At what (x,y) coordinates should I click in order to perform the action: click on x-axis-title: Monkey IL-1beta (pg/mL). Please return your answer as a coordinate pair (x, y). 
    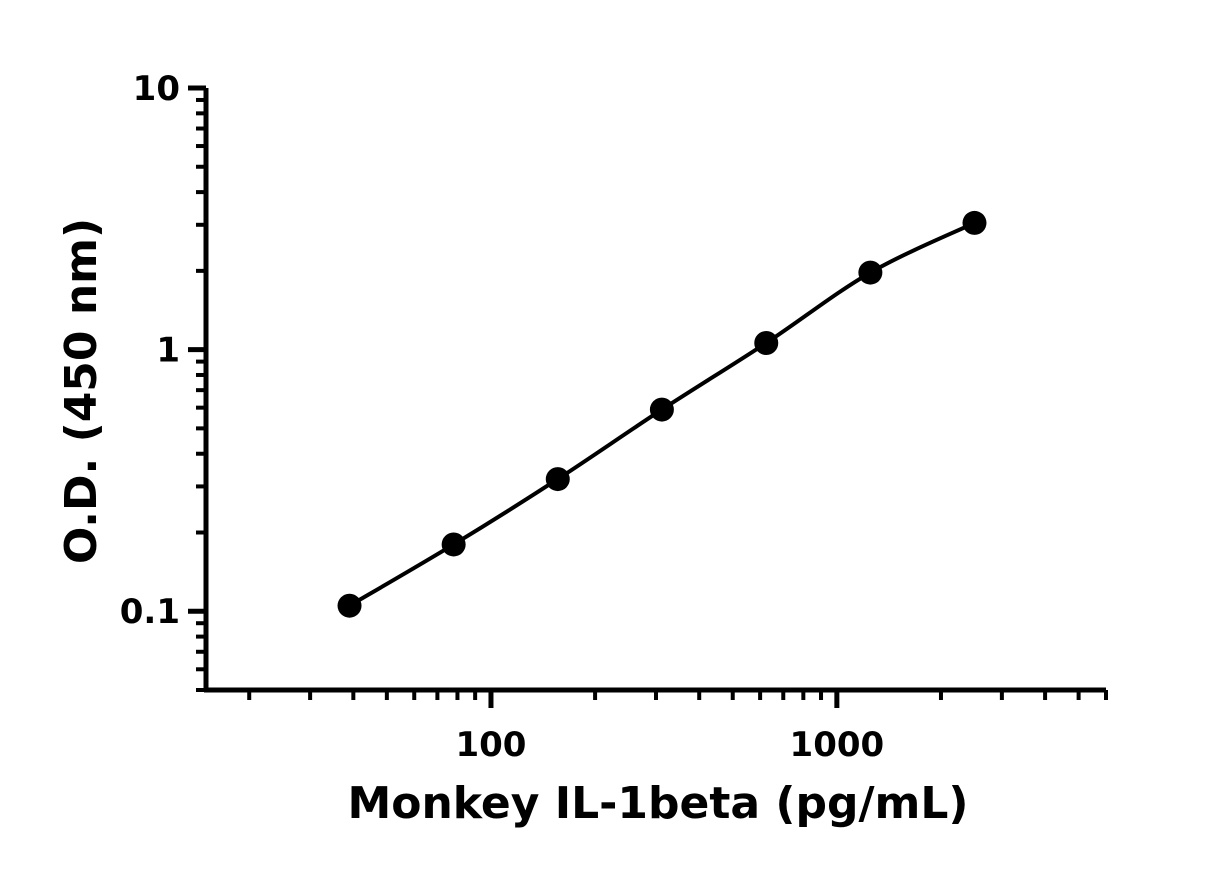
    Looking at the image, I should click on (657, 803).